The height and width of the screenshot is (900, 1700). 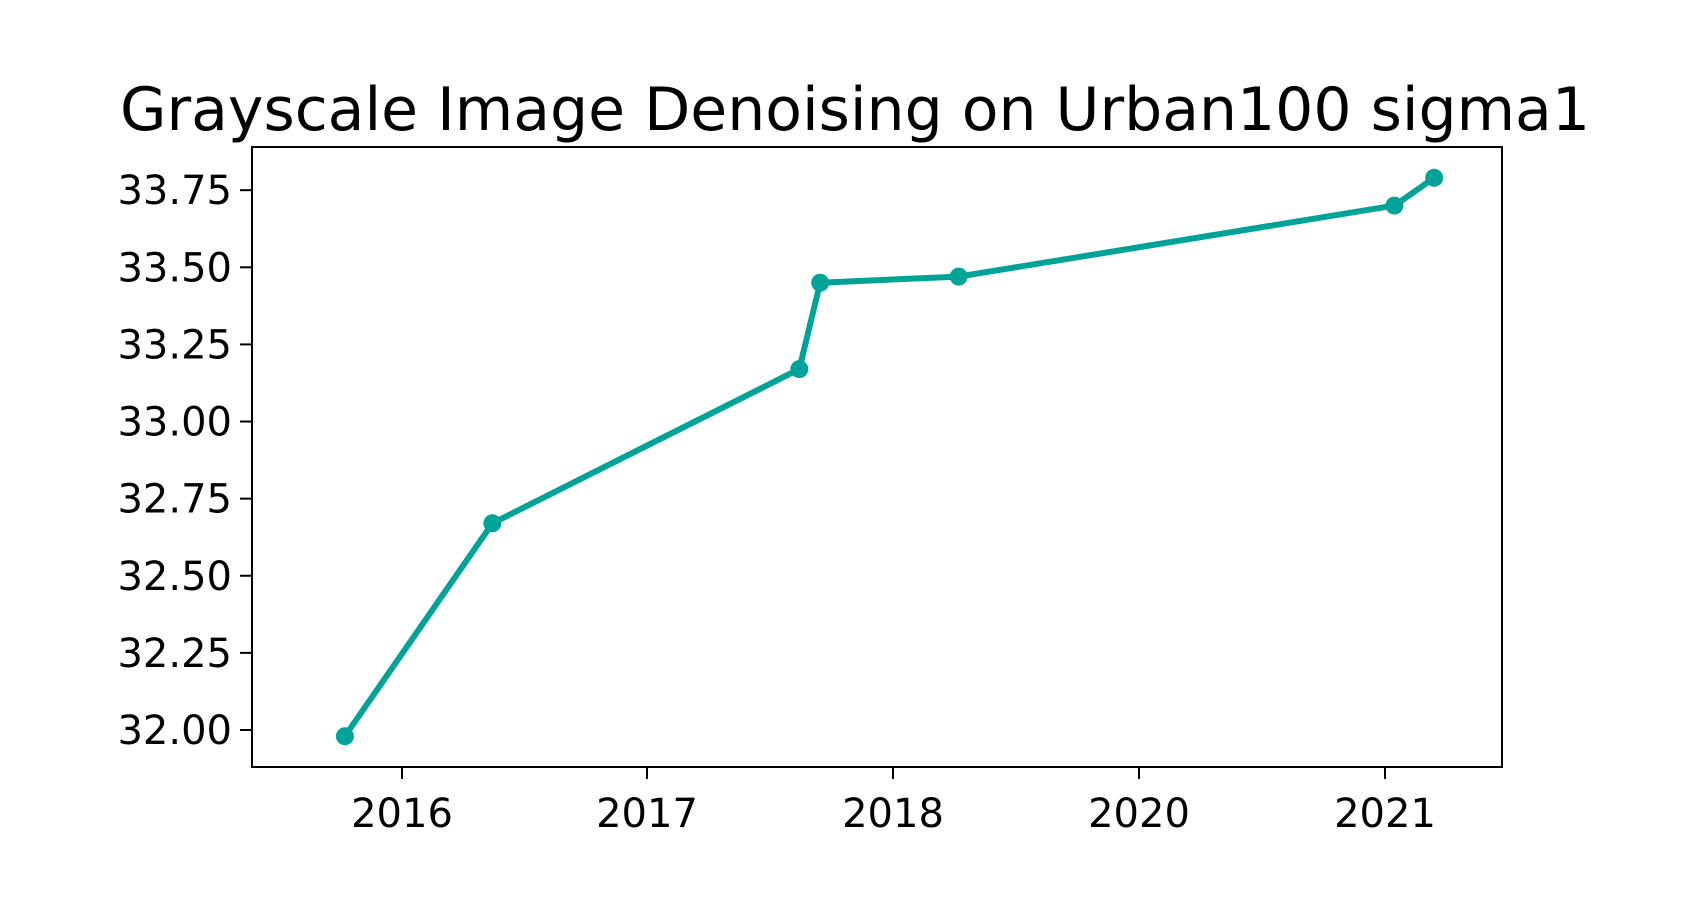 What do you see at coordinates (60, 460) in the screenshot?
I see `y-axis-label: PSNR` at bounding box center [60, 460].